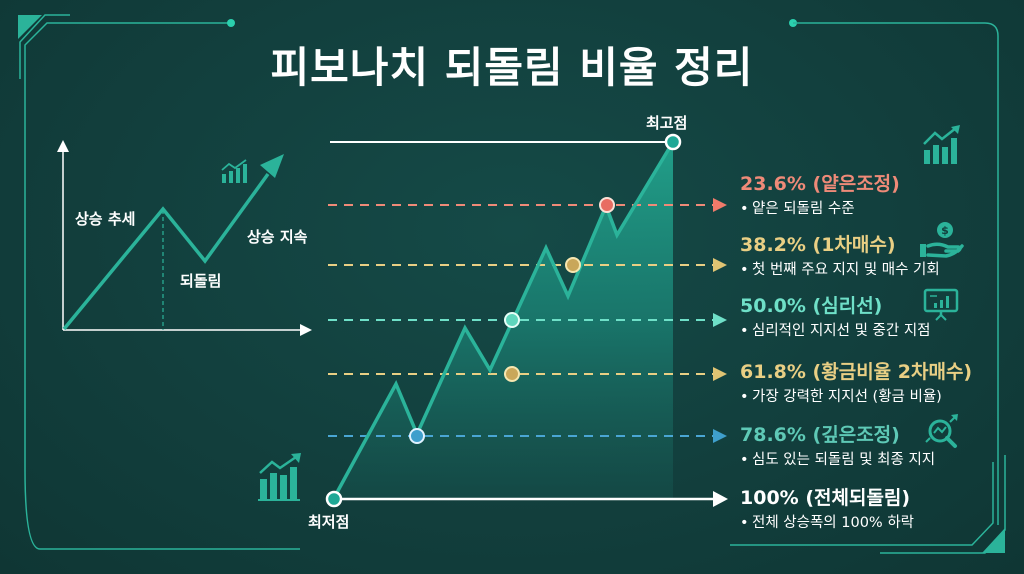 The image size is (1024, 574). What do you see at coordinates (856, 184) in the screenshot?
I see `level-name: (얕은조정)` at bounding box center [856, 184].